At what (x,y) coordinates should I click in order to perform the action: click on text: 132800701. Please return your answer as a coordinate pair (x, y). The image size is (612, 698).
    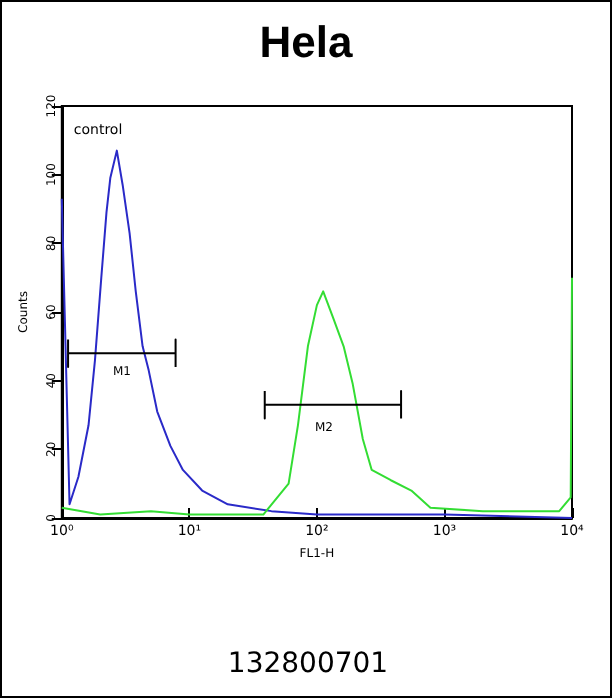
    Looking at the image, I should click on (308, 664).